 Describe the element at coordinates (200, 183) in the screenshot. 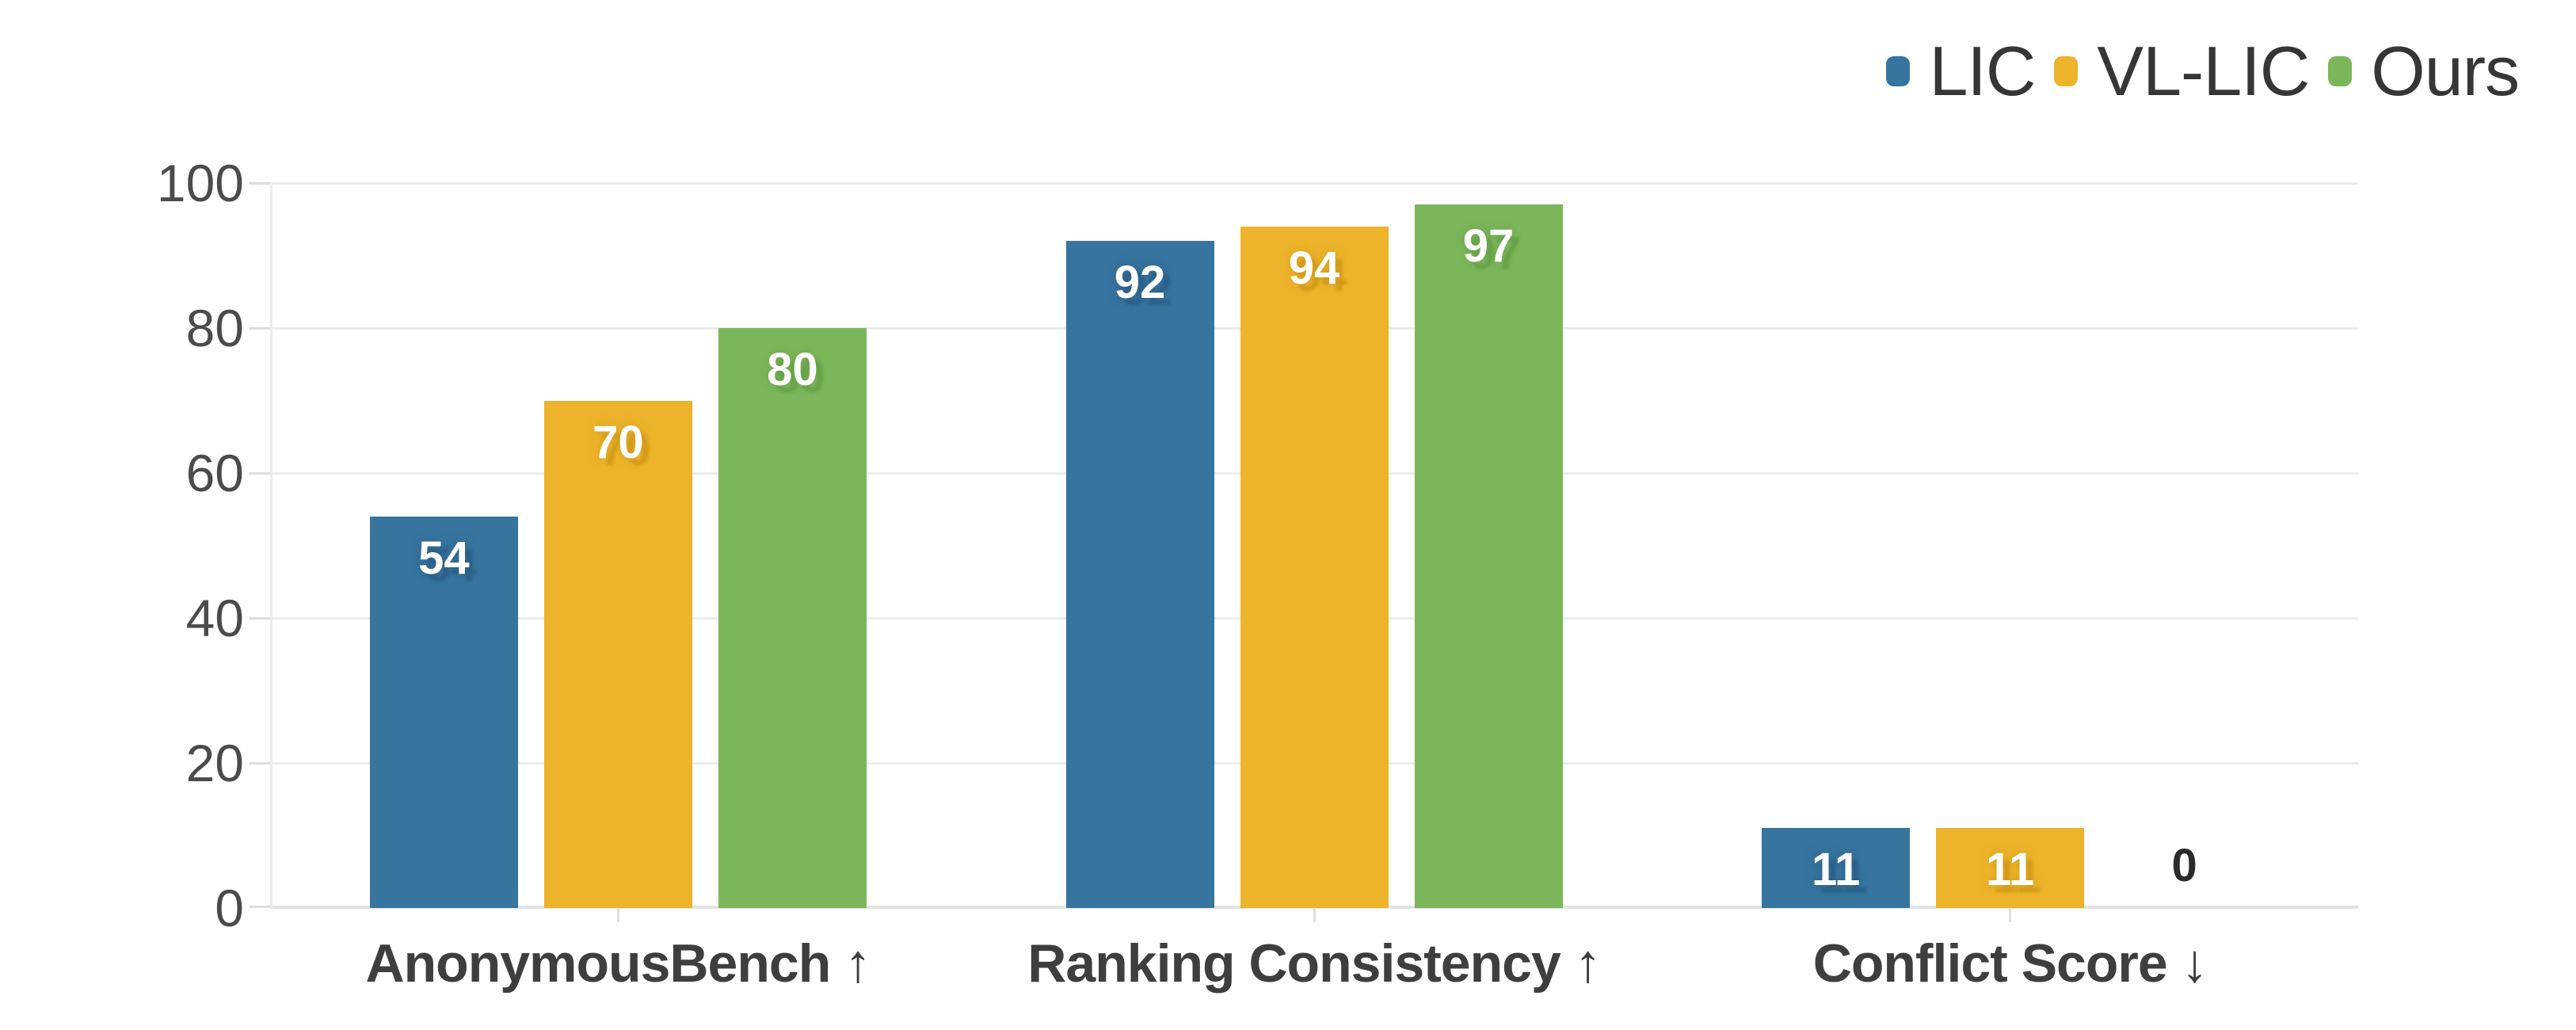

I see `y-tick-label: 100` at that location.